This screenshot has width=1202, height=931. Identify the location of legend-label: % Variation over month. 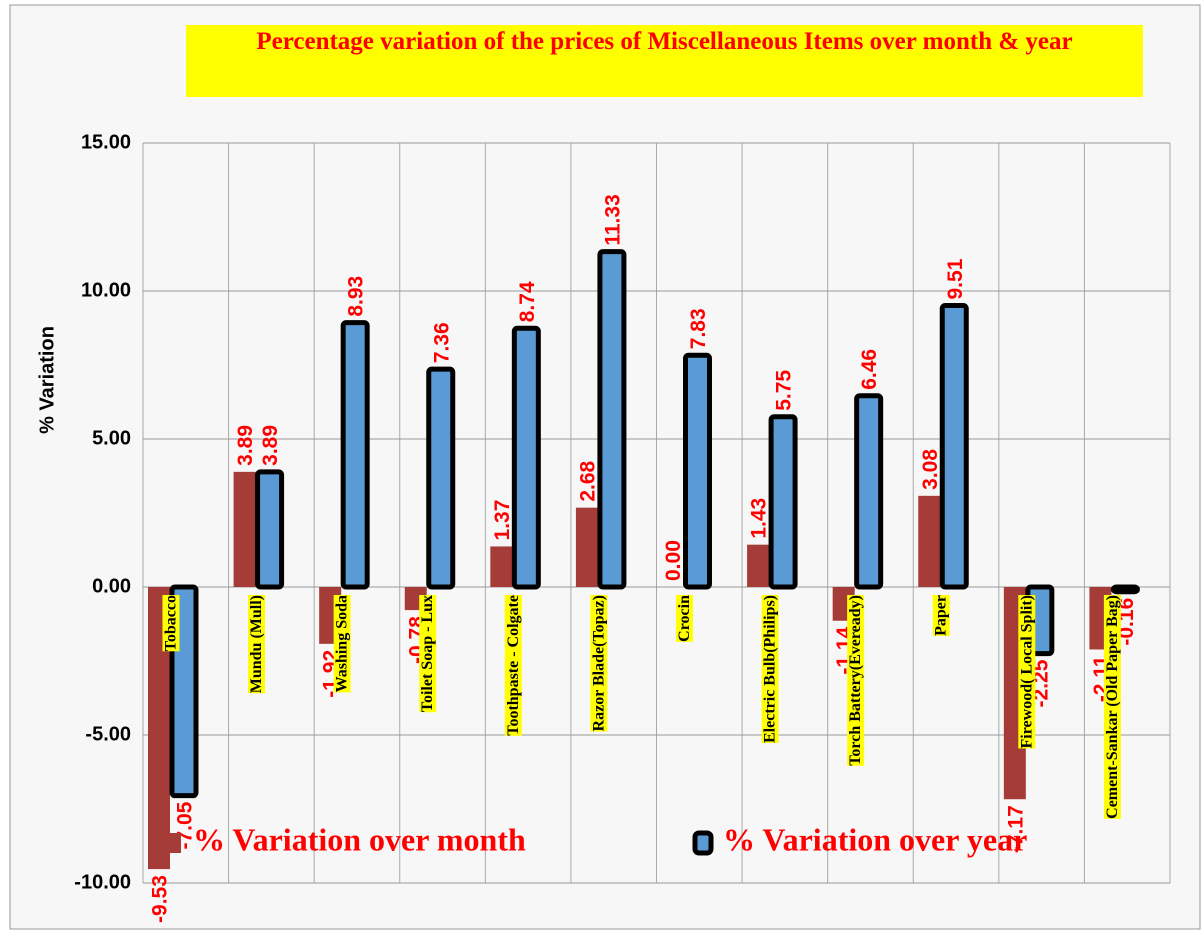
(359, 839).